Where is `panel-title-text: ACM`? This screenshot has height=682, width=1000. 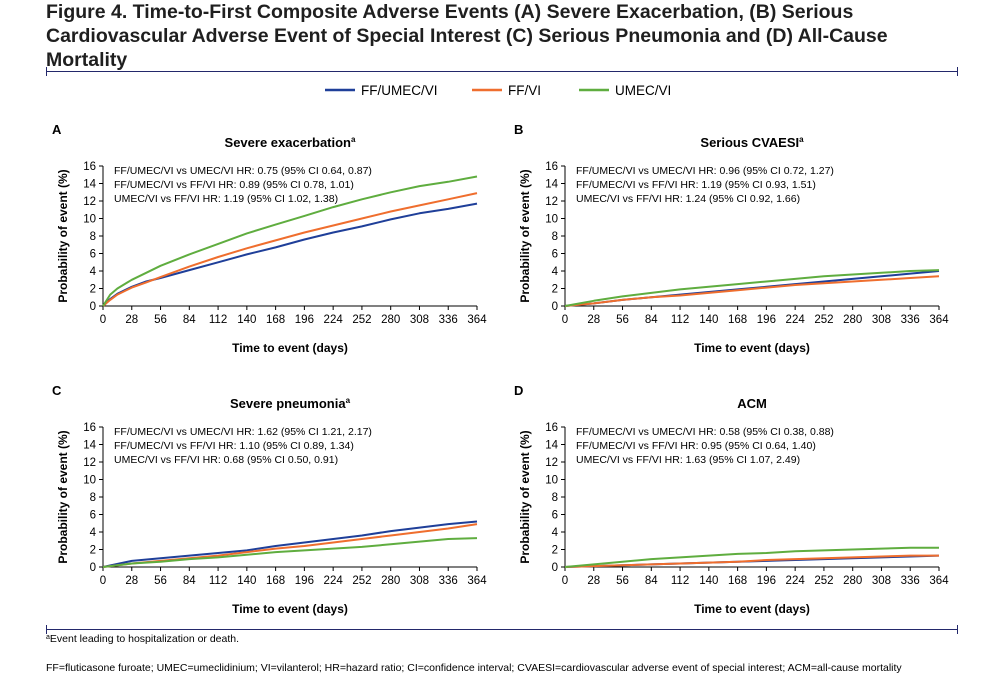 panel-title-text: ACM is located at coordinates (752, 403).